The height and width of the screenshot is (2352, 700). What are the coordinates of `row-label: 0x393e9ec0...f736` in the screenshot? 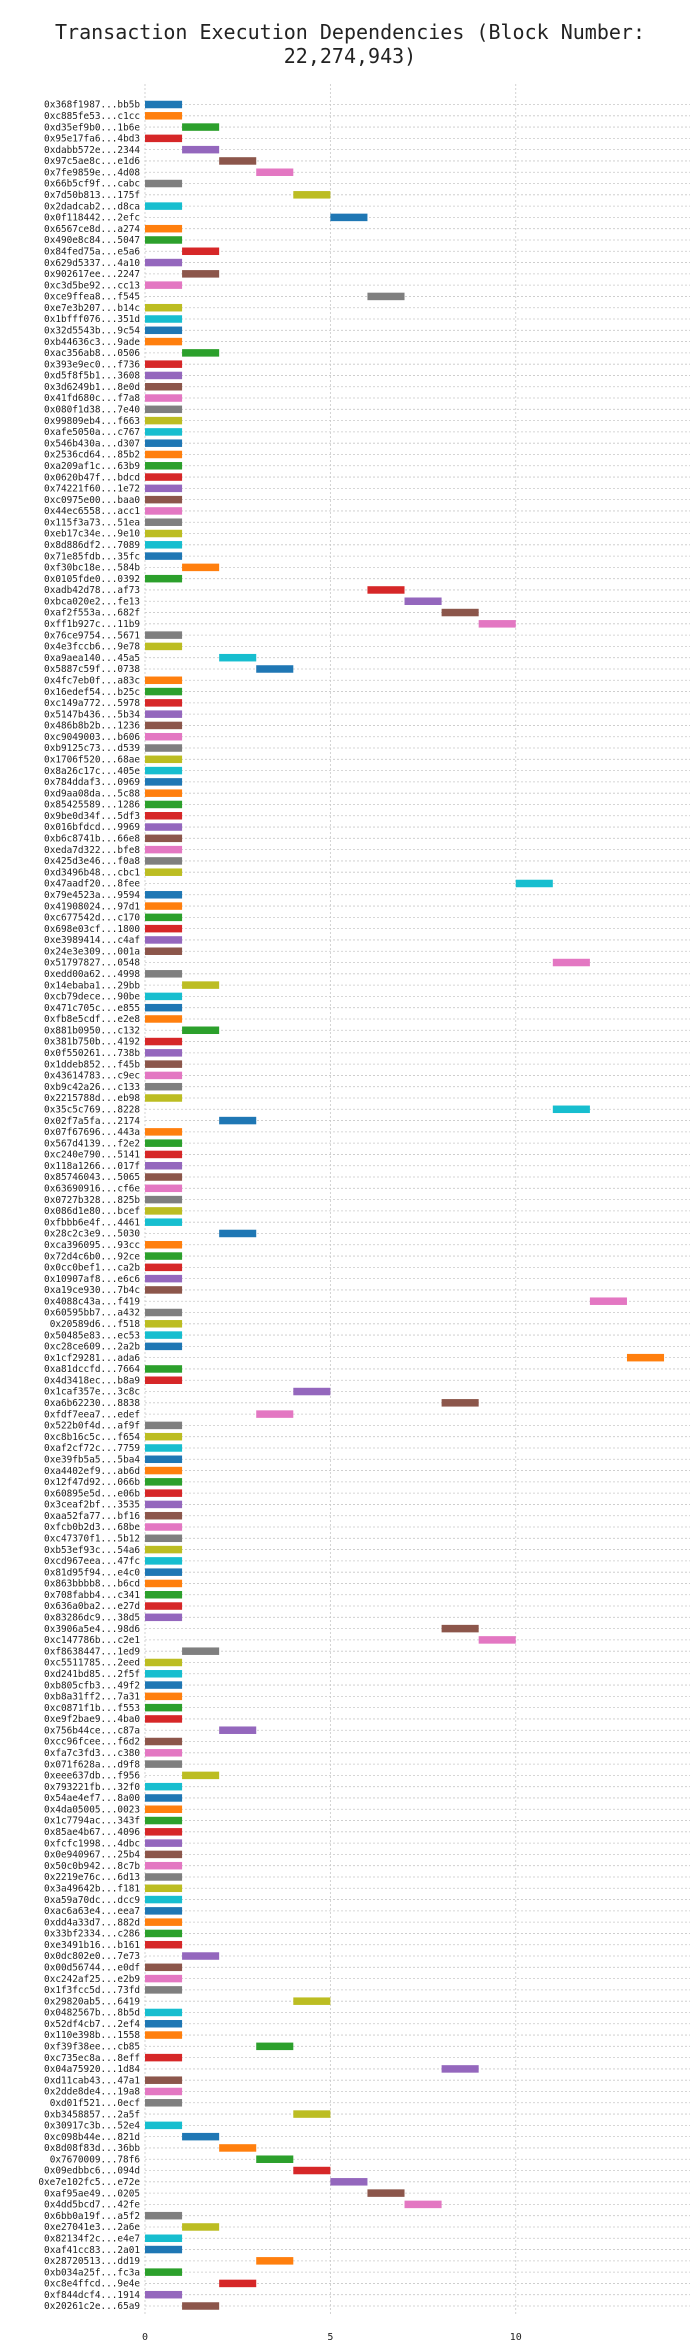 It's located at (92, 364).